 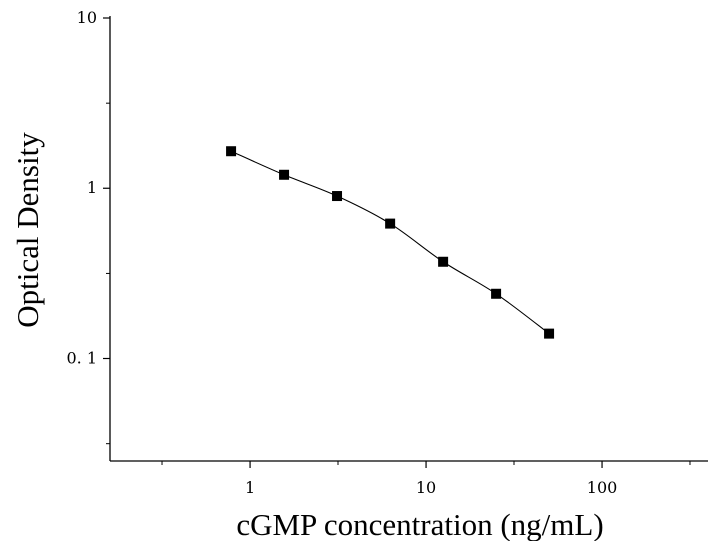 What do you see at coordinates (87, 17) in the screenshot?
I see `y-tick-label: 10` at bounding box center [87, 17].